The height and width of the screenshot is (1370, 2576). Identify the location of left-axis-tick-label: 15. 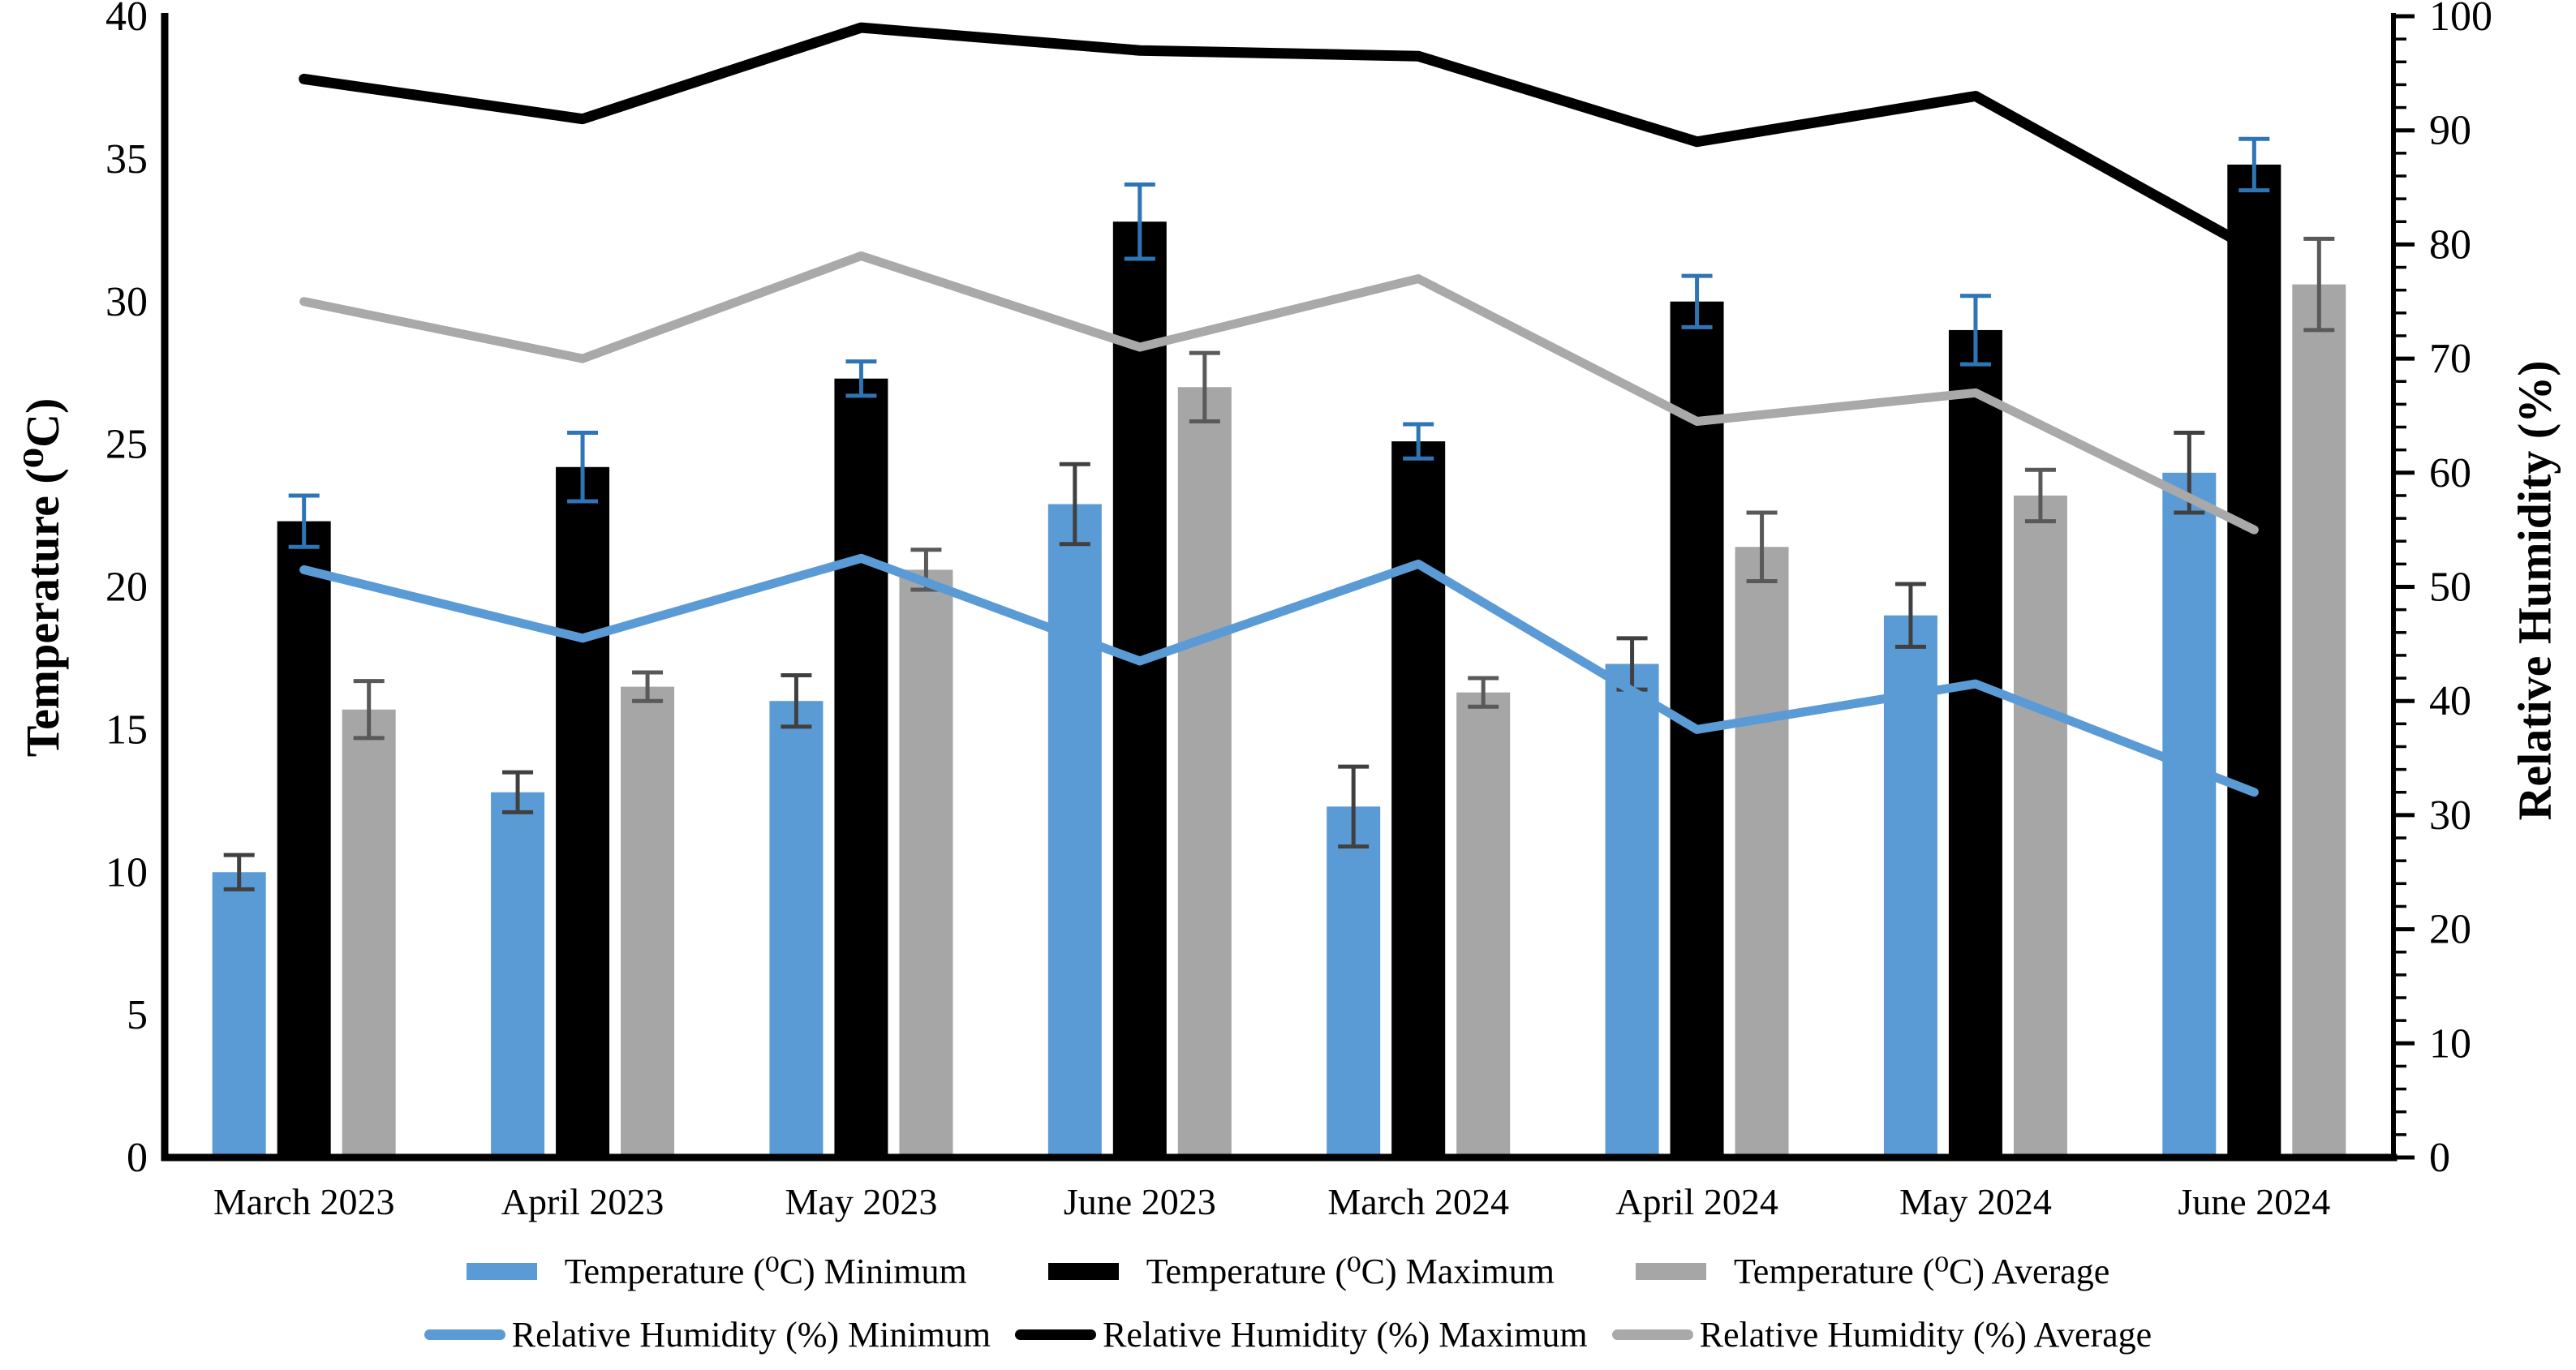
(126, 729).